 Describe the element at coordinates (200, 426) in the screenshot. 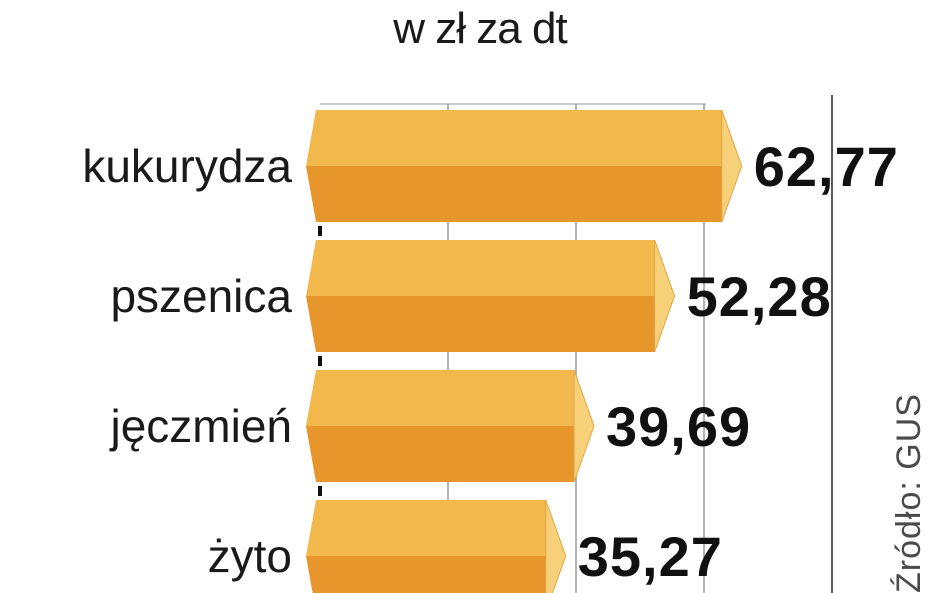

I see `category-label: jęczmień` at that location.